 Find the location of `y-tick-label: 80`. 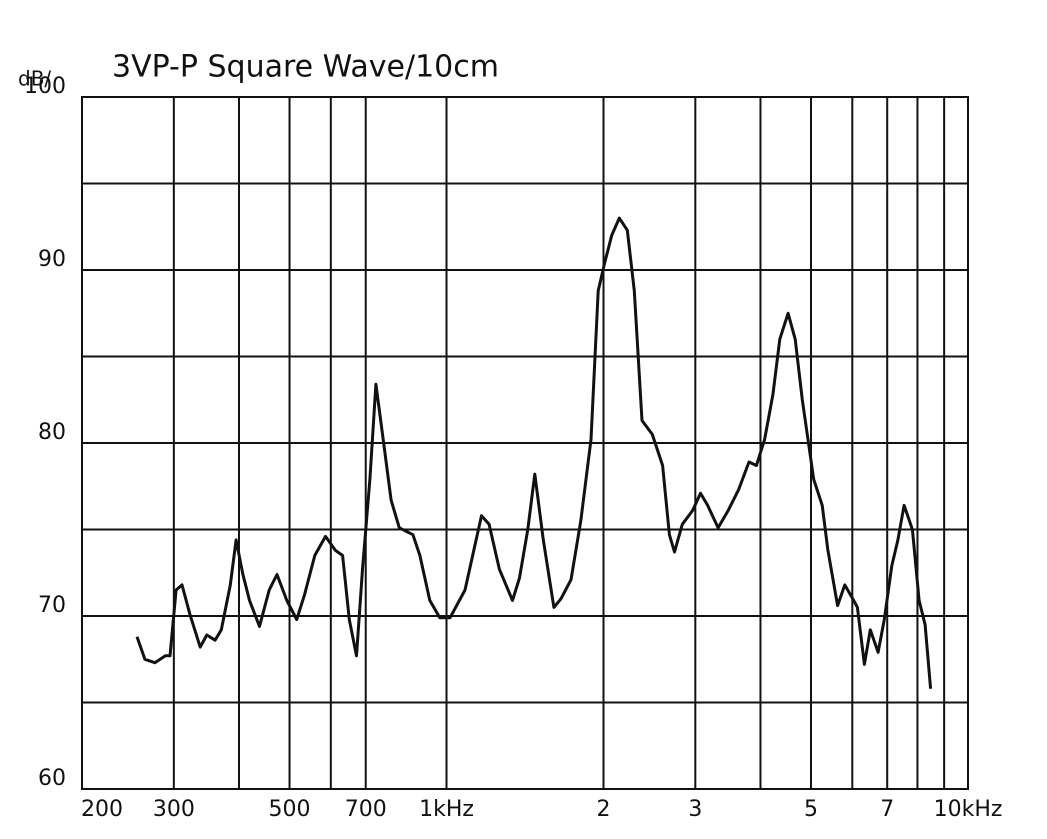

y-tick-label: 80 is located at coordinates (52, 432).